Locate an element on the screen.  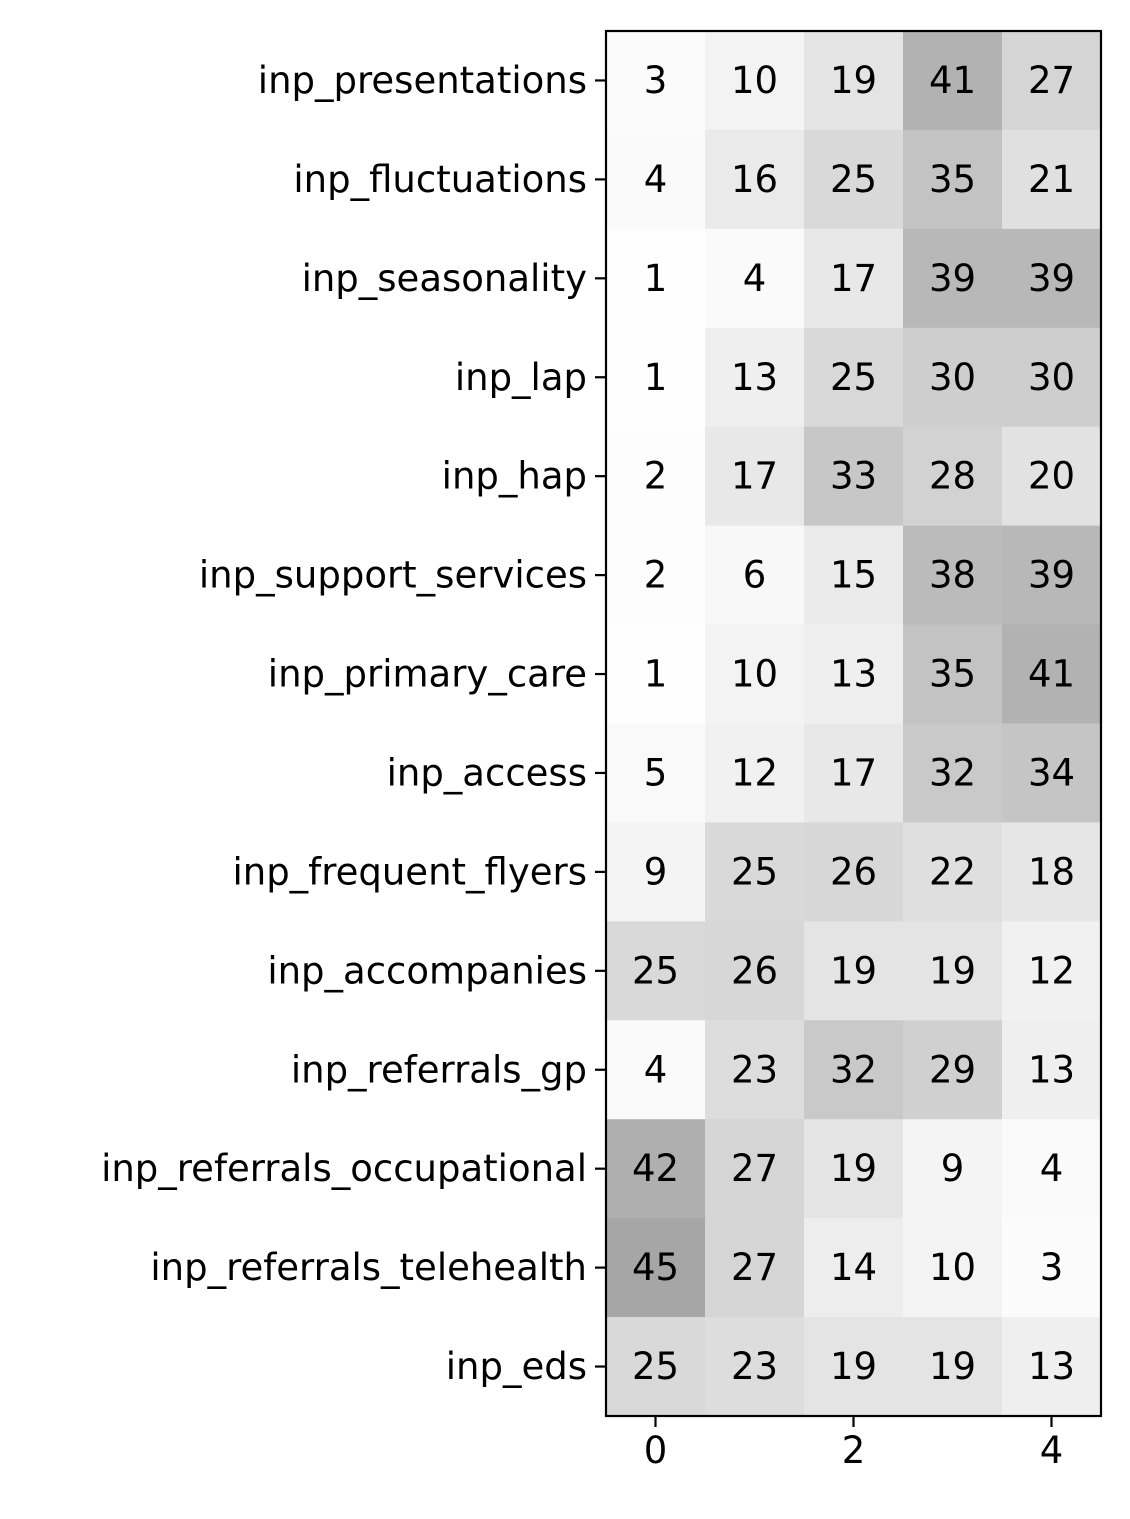
cell-value-label: 33 is located at coordinates (853, 476).